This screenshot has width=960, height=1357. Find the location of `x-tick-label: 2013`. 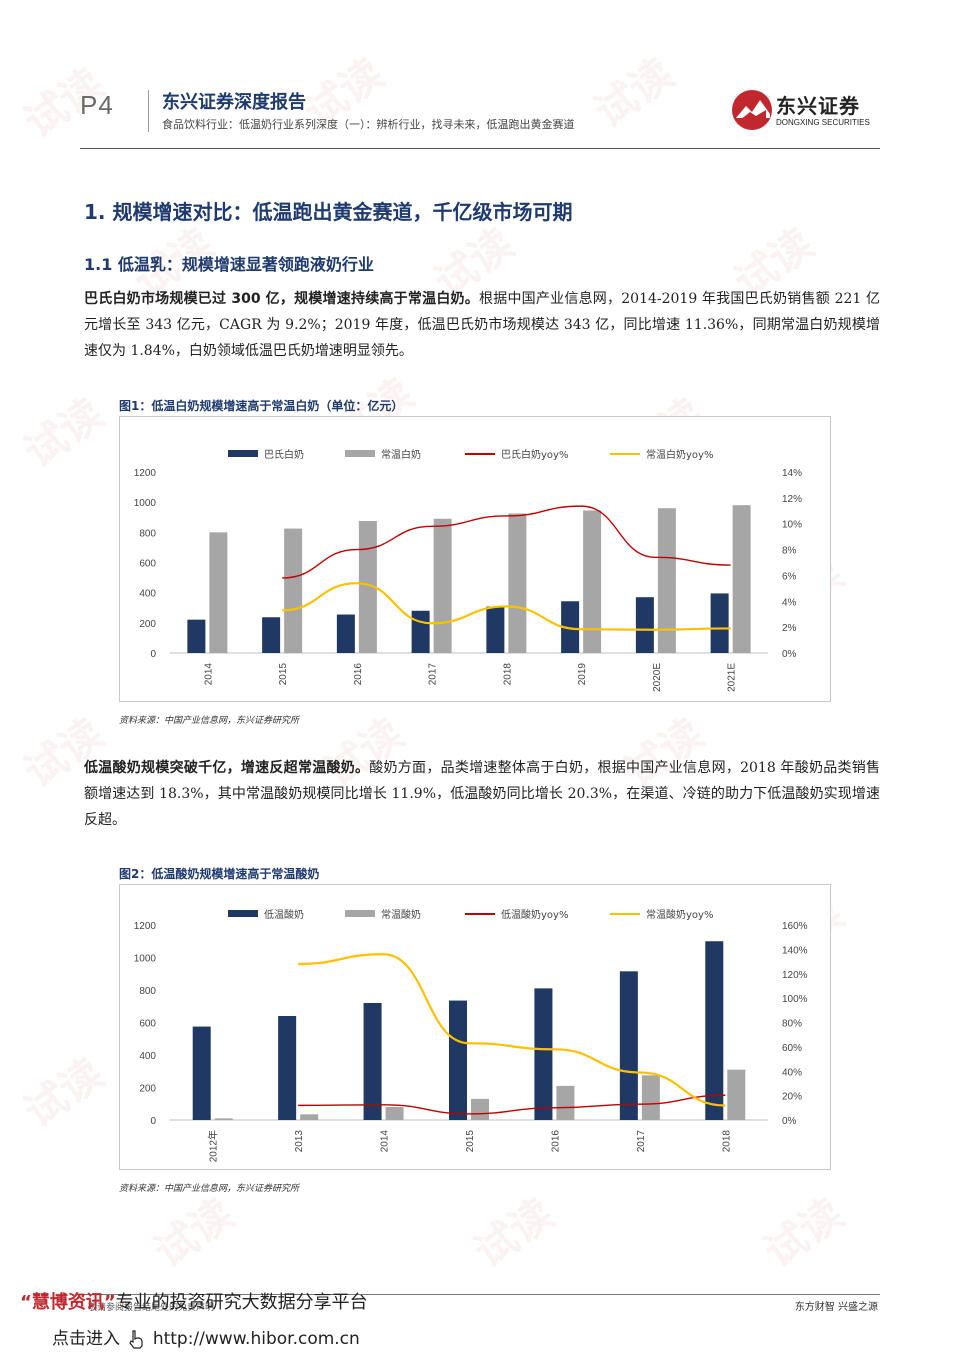

x-tick-label: 2013 is located at coordinates (299, 1141).